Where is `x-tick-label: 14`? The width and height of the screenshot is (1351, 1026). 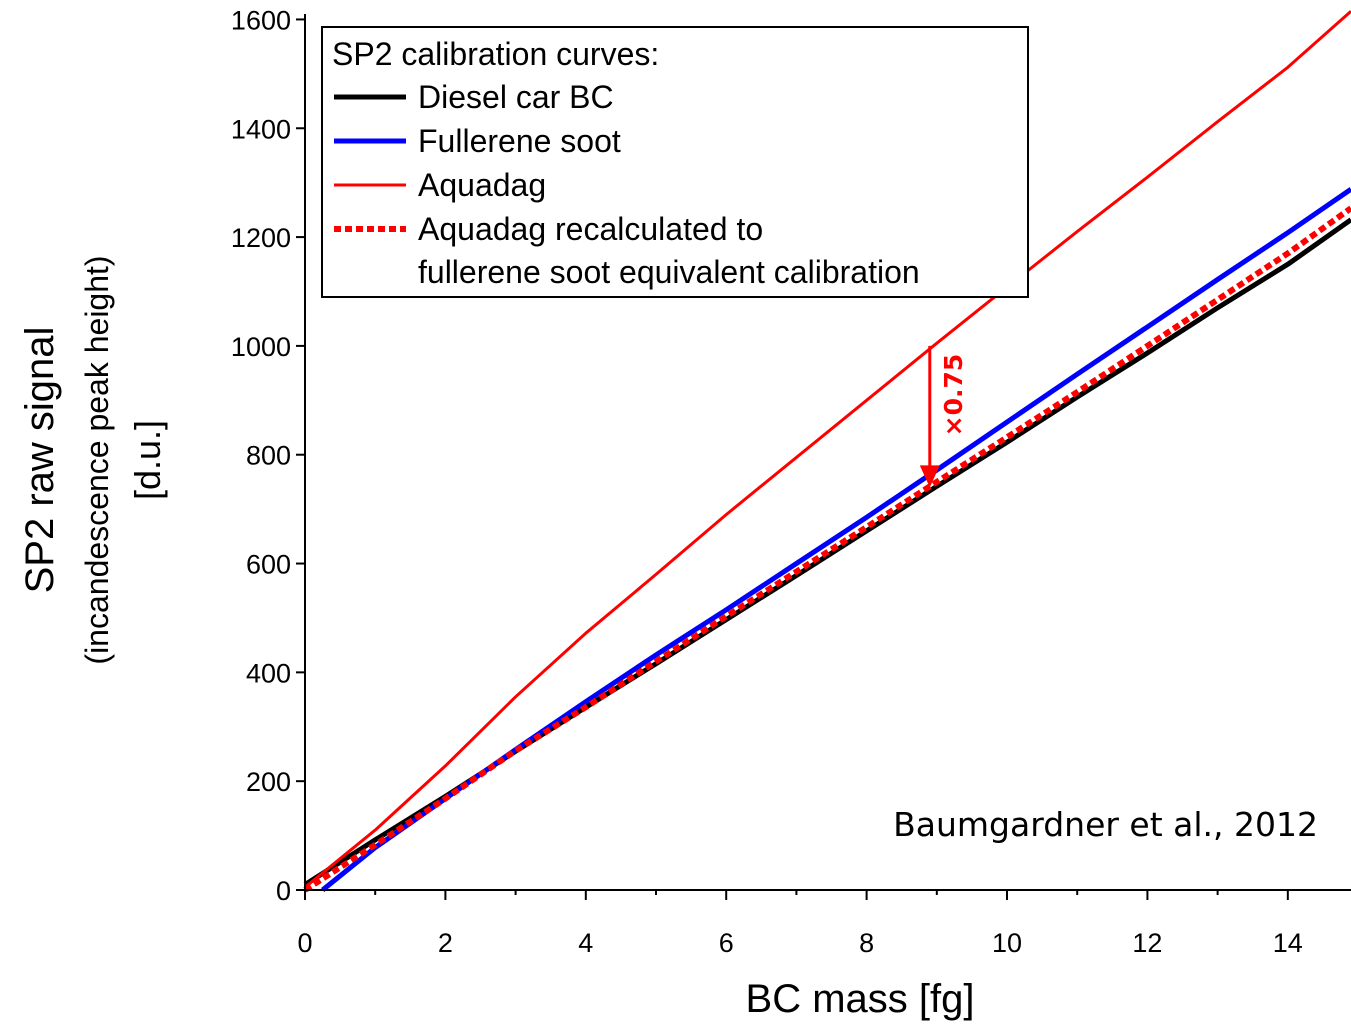 x-tick-label: 14 is located at coordinates (1288, 943).